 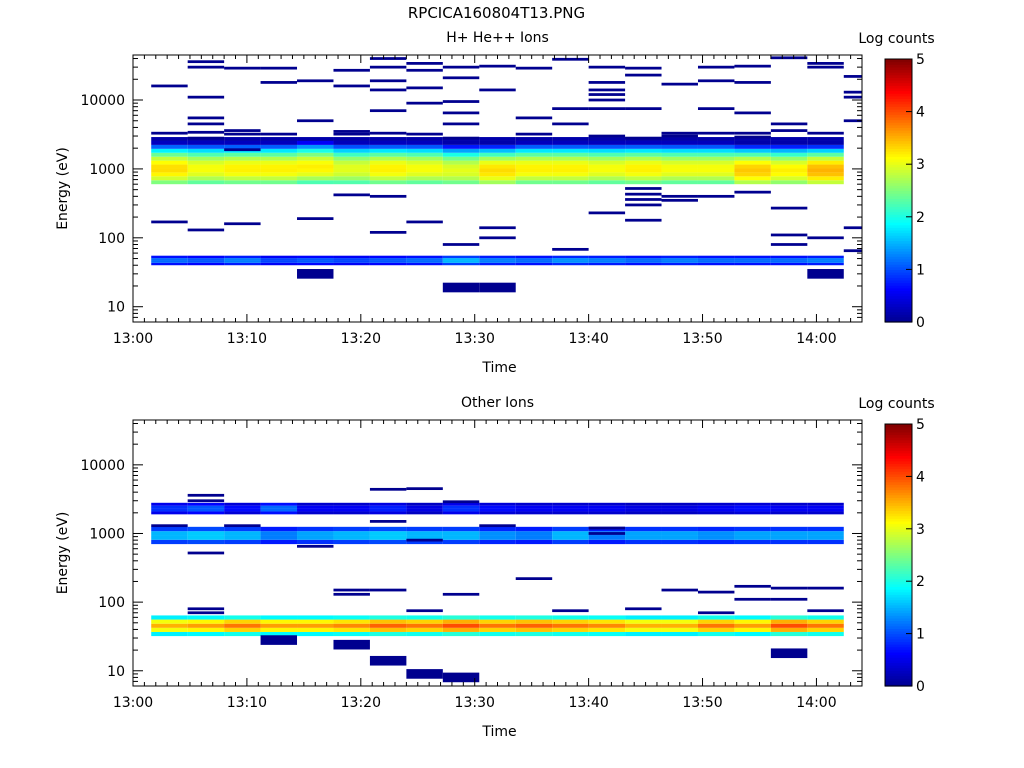 What do you see at coordinates (920, 270) in the screenshot?
I see `colorbar-tick-label: 1` at bounding box center [920, 270].